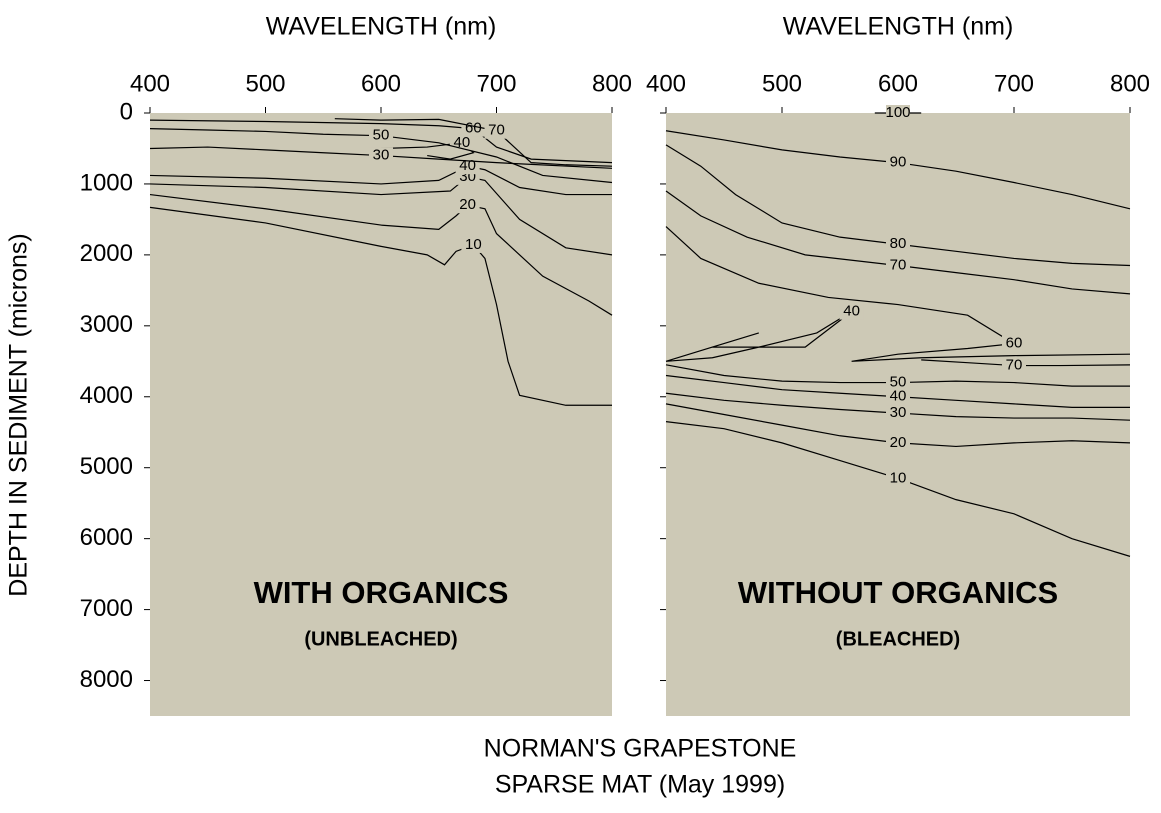 The width and height of the screenshot is (1161, 813). I want to click on contour-label: 100, so click(897, 112).